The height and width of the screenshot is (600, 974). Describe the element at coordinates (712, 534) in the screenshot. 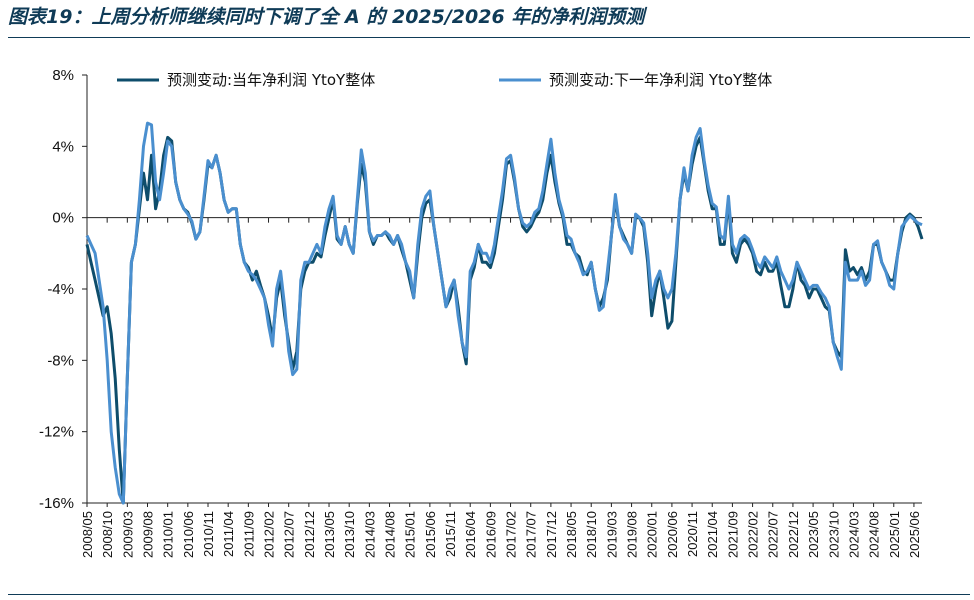

I see `x-tick-label: 2021/04` at that location.